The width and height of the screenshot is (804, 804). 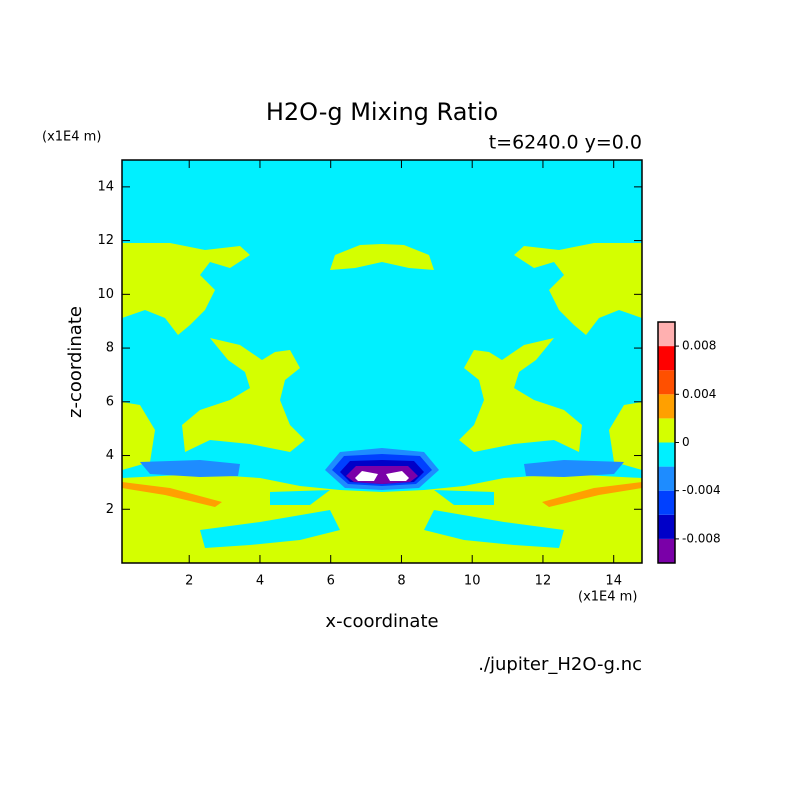 What do you see at coordinates (382, 112) in the screenshot?
I see `chart-title: H2O-g Mixing Ratio` at bounding box center [382, 112].